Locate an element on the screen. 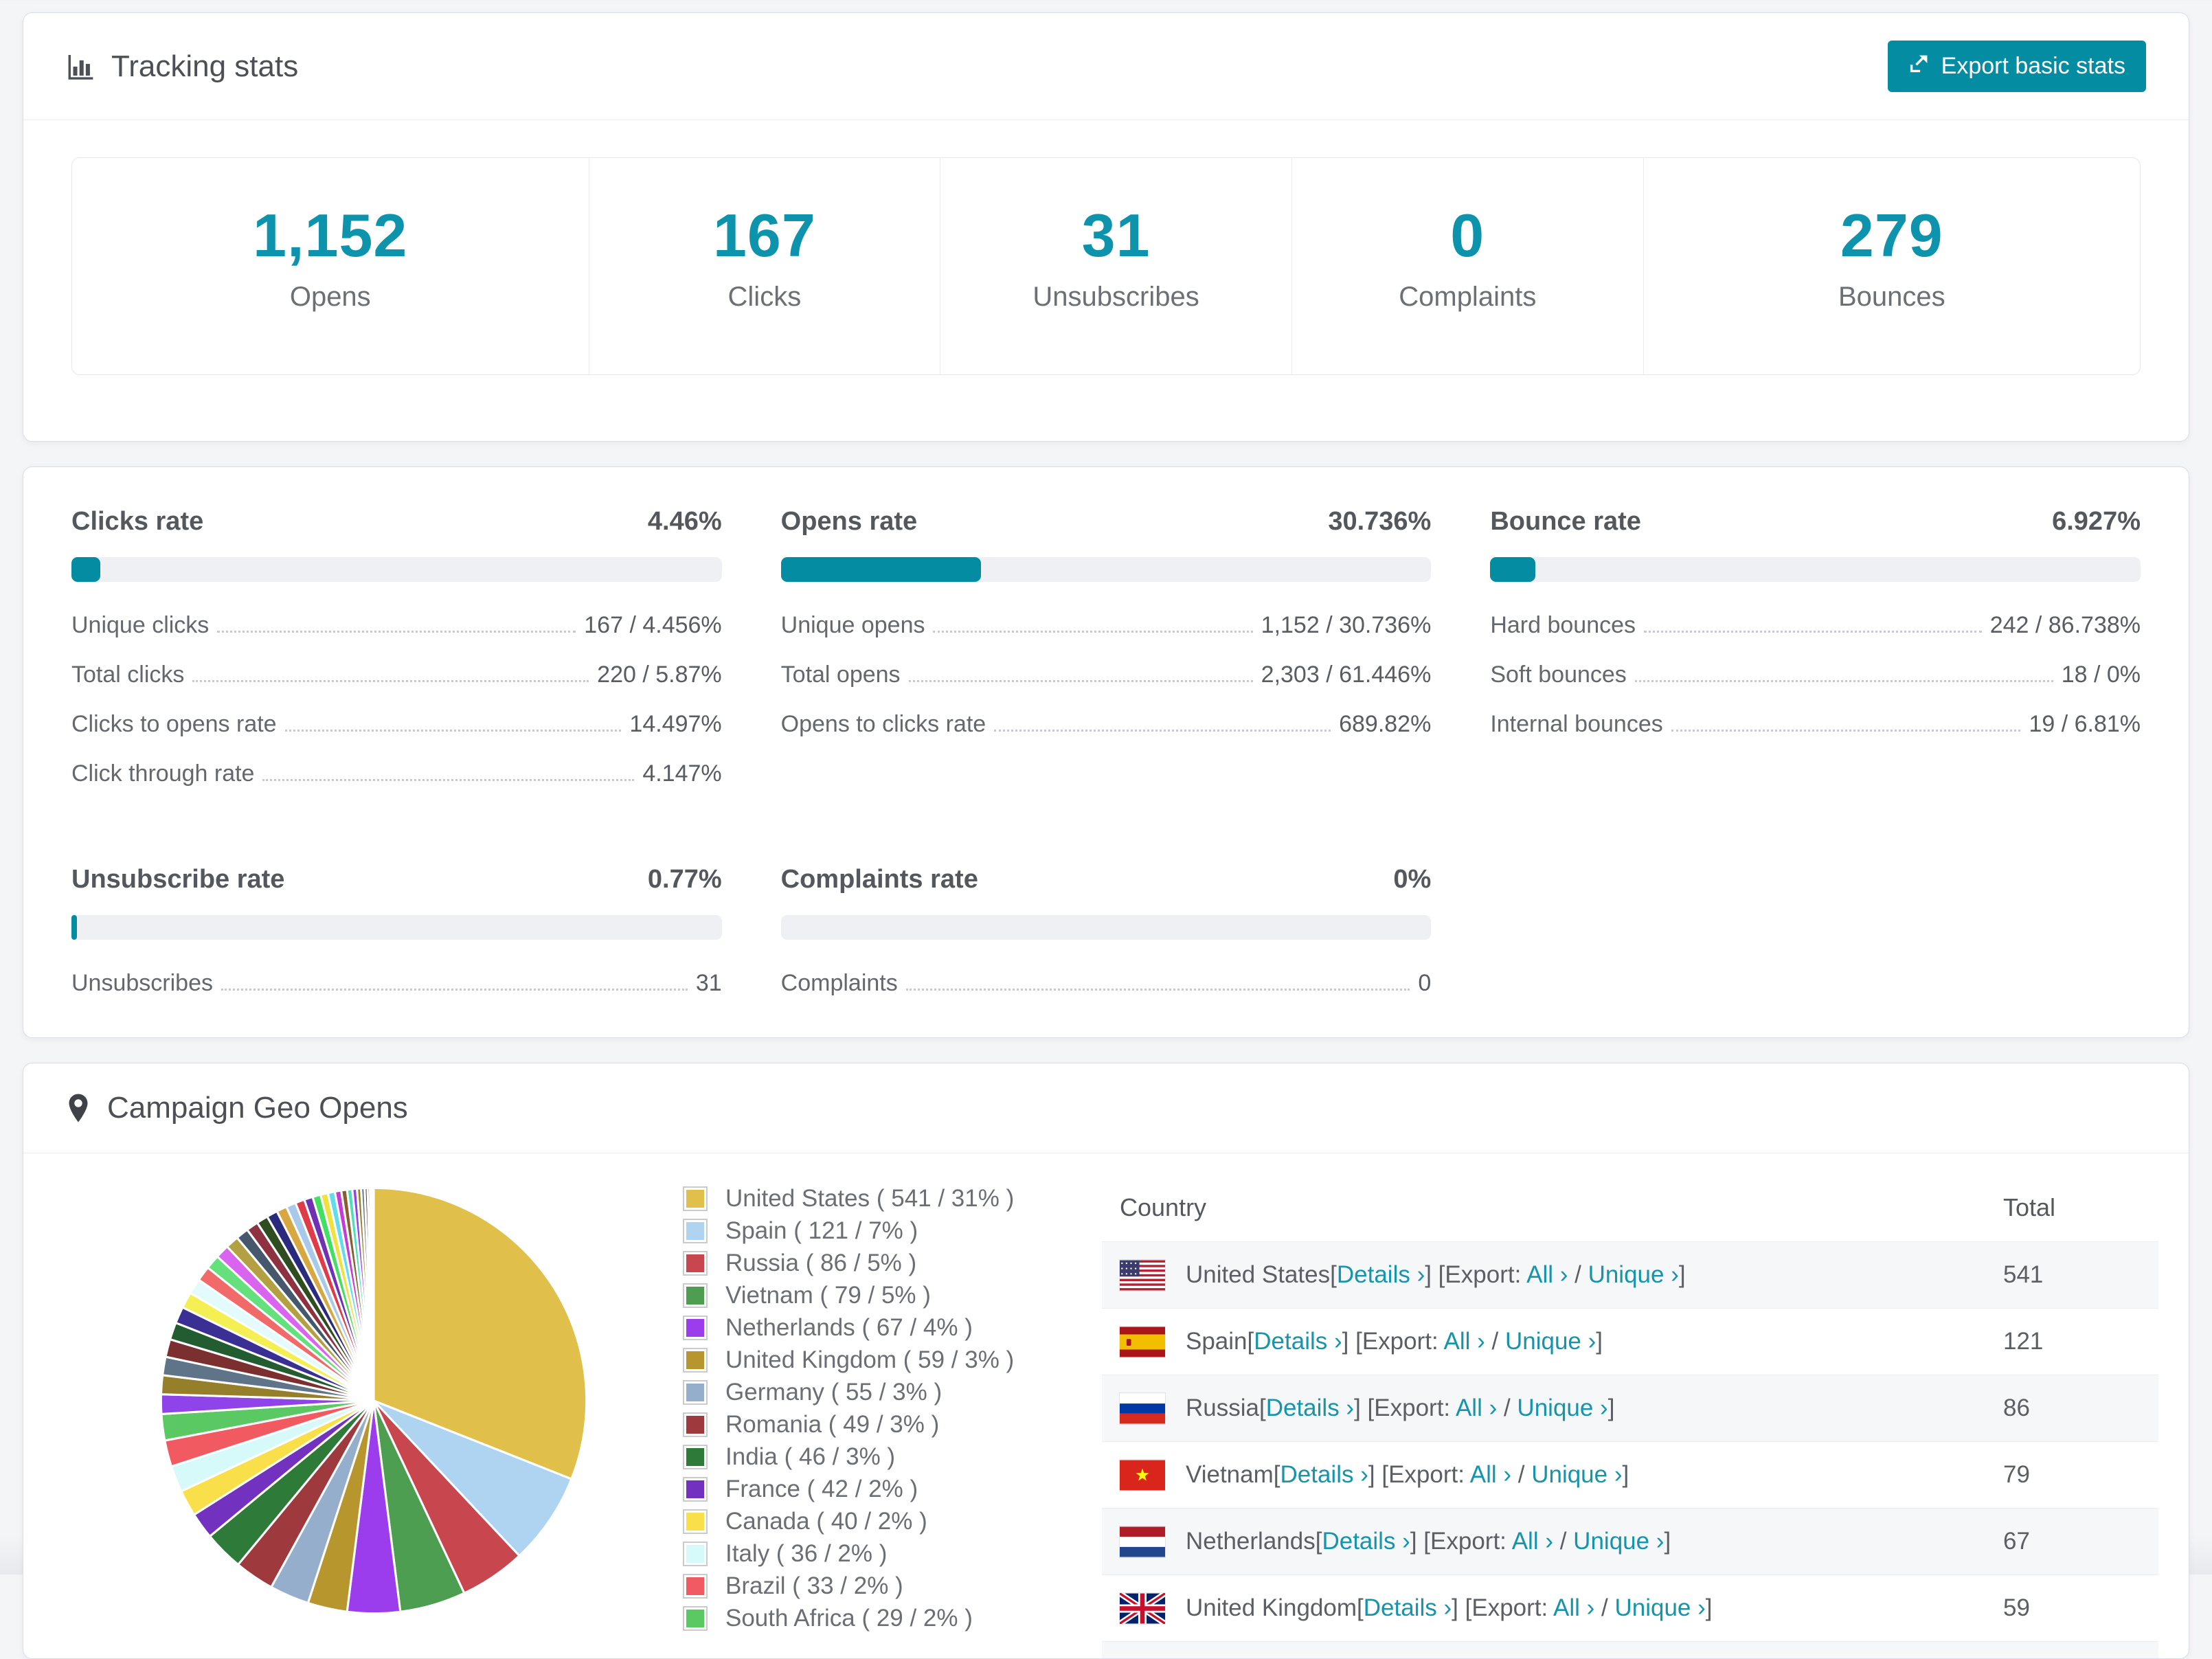  ru-flag-icon is located at coordinates (1142, 1408).